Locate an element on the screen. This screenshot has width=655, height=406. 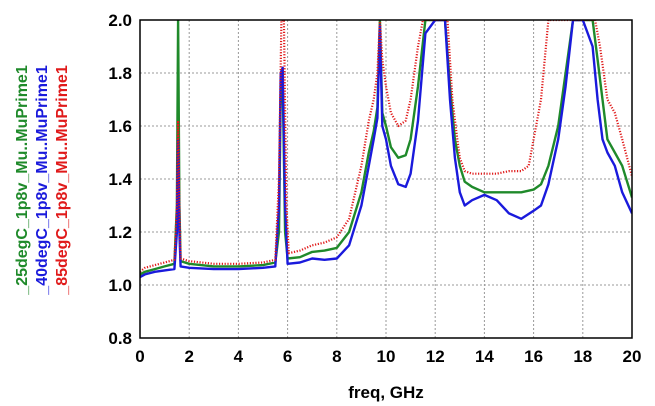
legend-entry: _25degC_1p8v_Mu..MuPrime1 is located at coordinates (22, 180).